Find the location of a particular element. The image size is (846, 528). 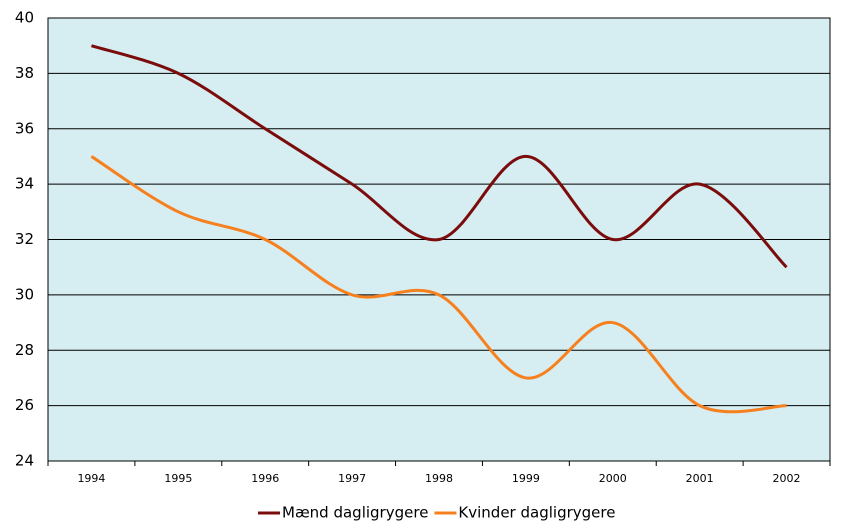

x-tick-label: 1999 is located at coordinates (526, 478).